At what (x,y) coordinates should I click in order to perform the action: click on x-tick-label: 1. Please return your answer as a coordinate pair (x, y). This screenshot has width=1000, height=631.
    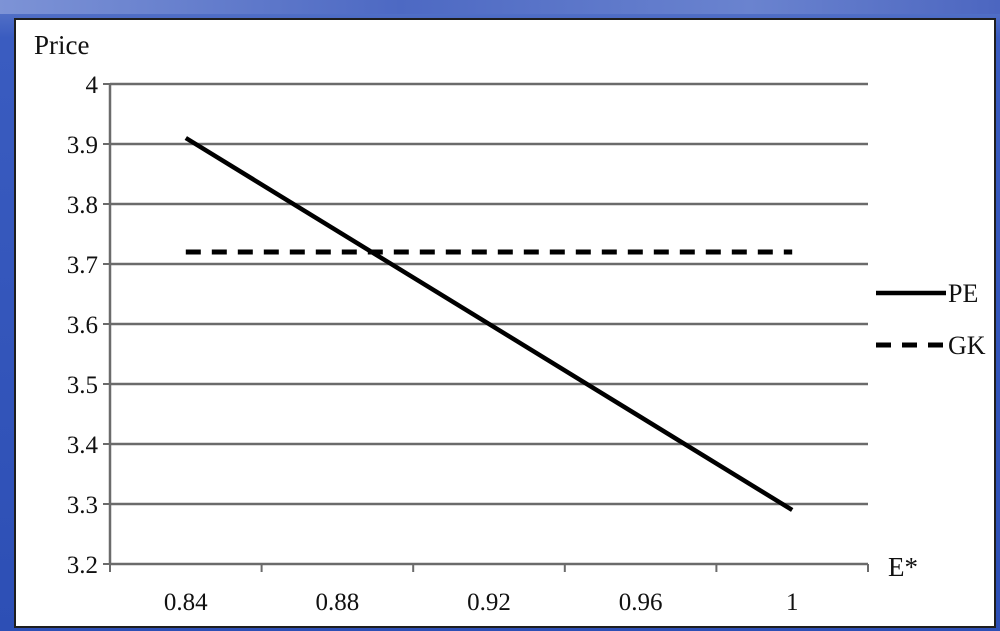
    Looking at the image, I should click on (792, 602).